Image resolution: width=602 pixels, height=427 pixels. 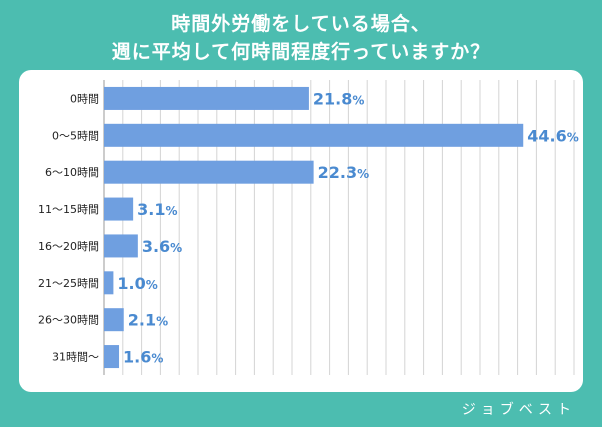 What do you see at coordinates (162, 246) in the screenshot?
I see `data-label: 3.6%` at bounding box center [162, 246].